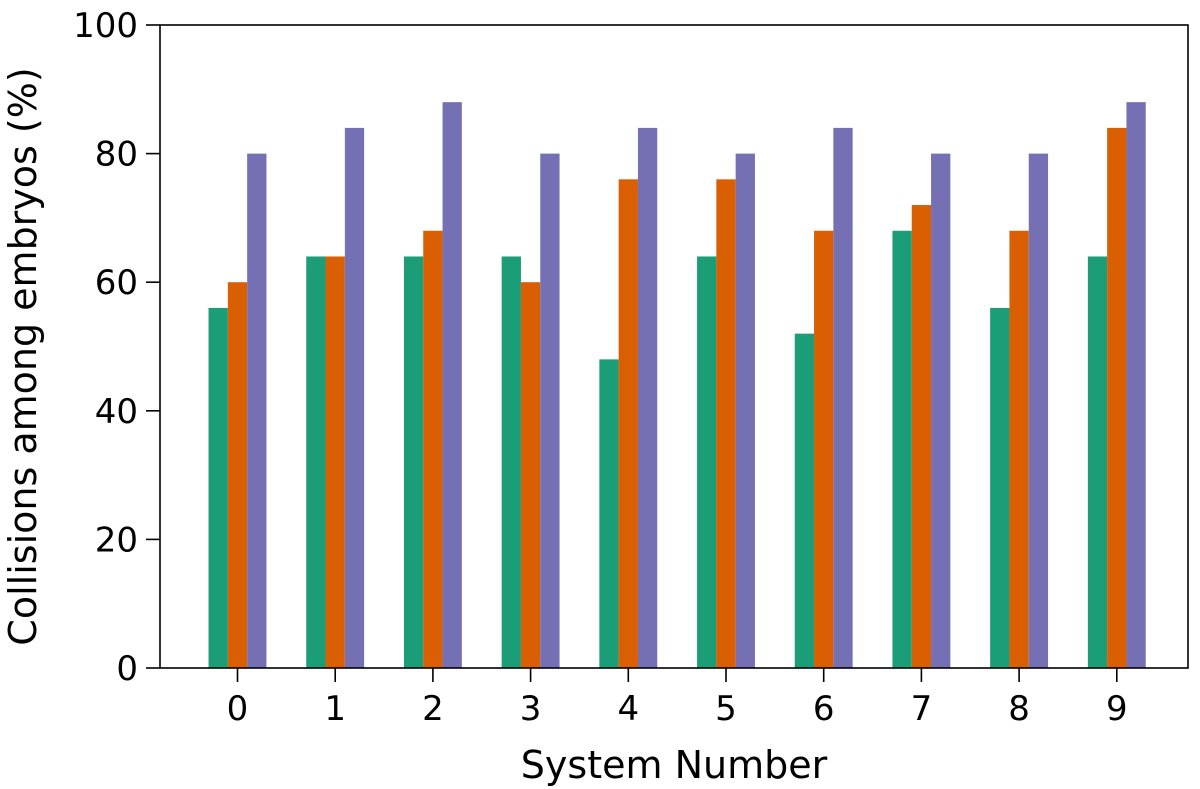  I want to click on x-axis-ticks: 0 1 2 3 4 5 6 7 8 9, so click(677, 698).